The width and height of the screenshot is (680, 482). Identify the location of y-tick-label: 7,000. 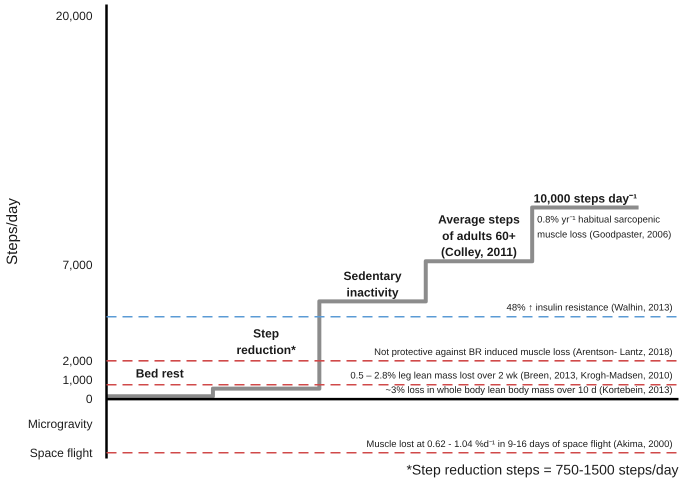
(77, 265).